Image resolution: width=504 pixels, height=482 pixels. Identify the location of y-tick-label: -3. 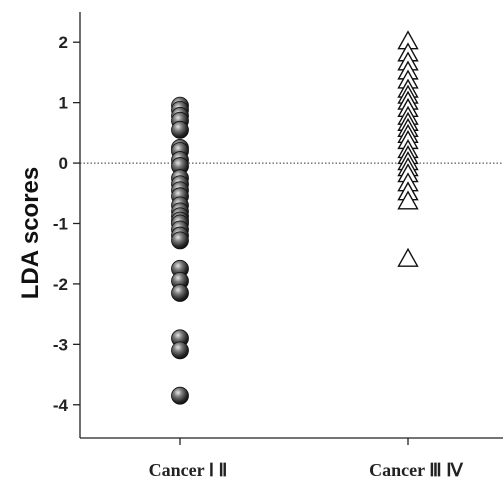
(60, 344).